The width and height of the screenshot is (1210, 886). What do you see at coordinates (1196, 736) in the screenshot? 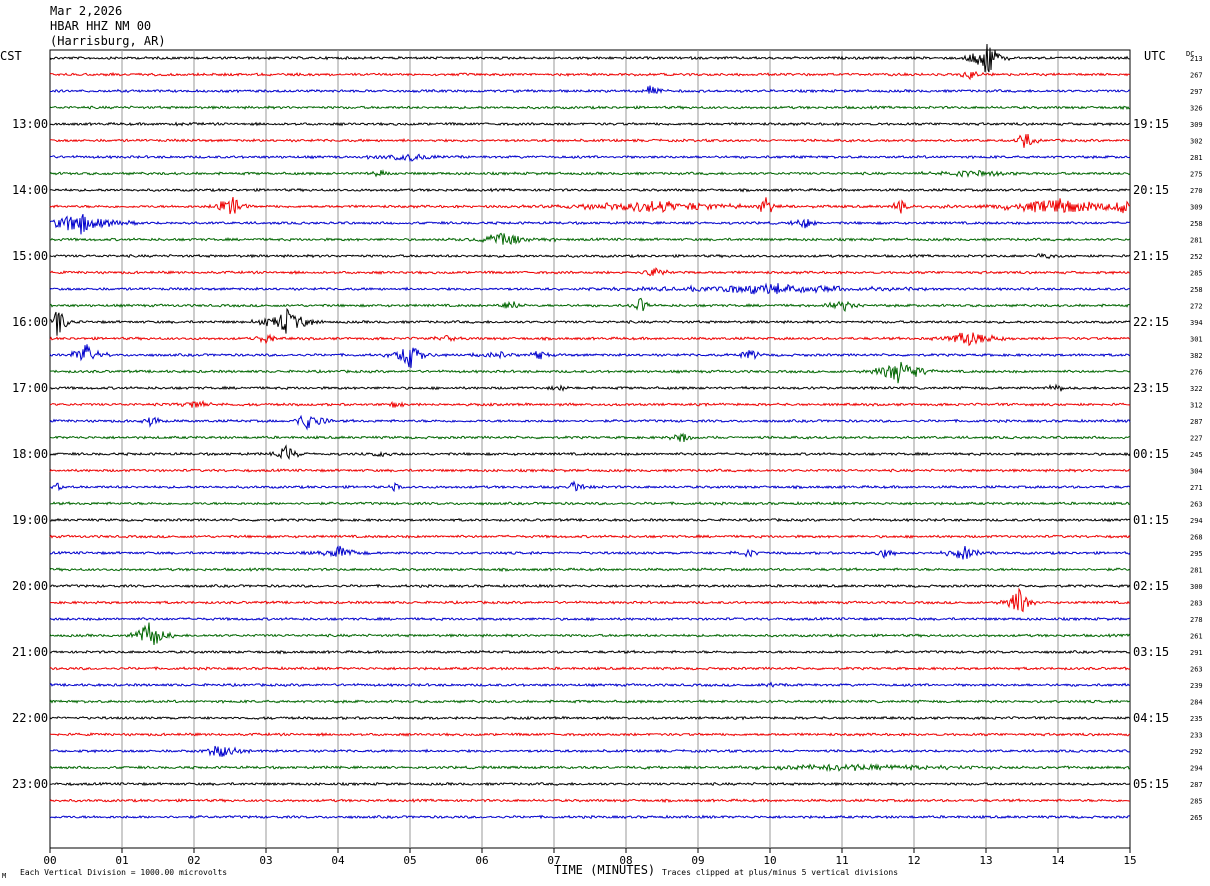
I see `dc-offset-value: 233` at bounding box center [1196, 736].